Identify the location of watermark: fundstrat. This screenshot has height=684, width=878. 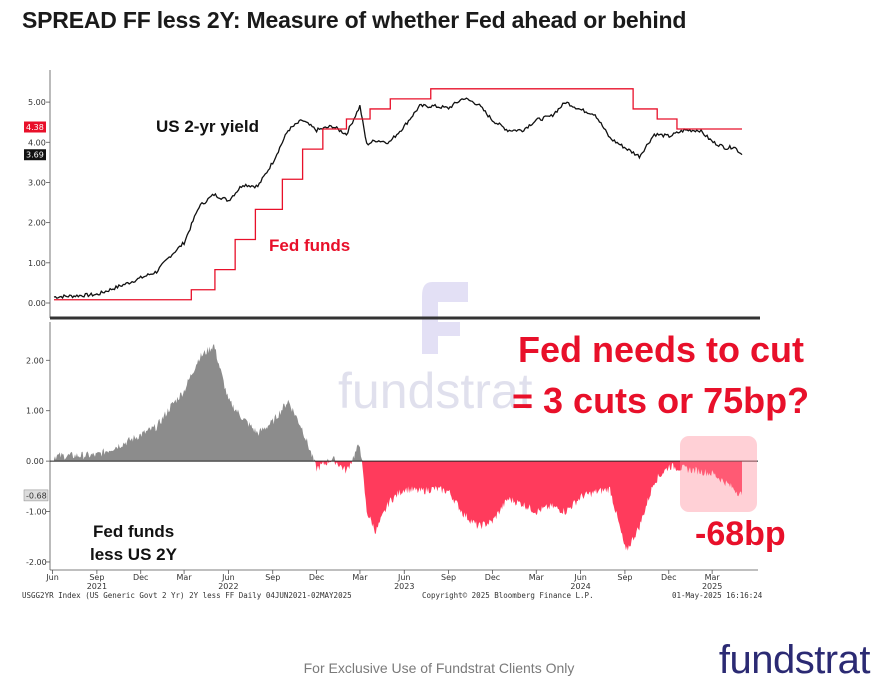
(435, 350).